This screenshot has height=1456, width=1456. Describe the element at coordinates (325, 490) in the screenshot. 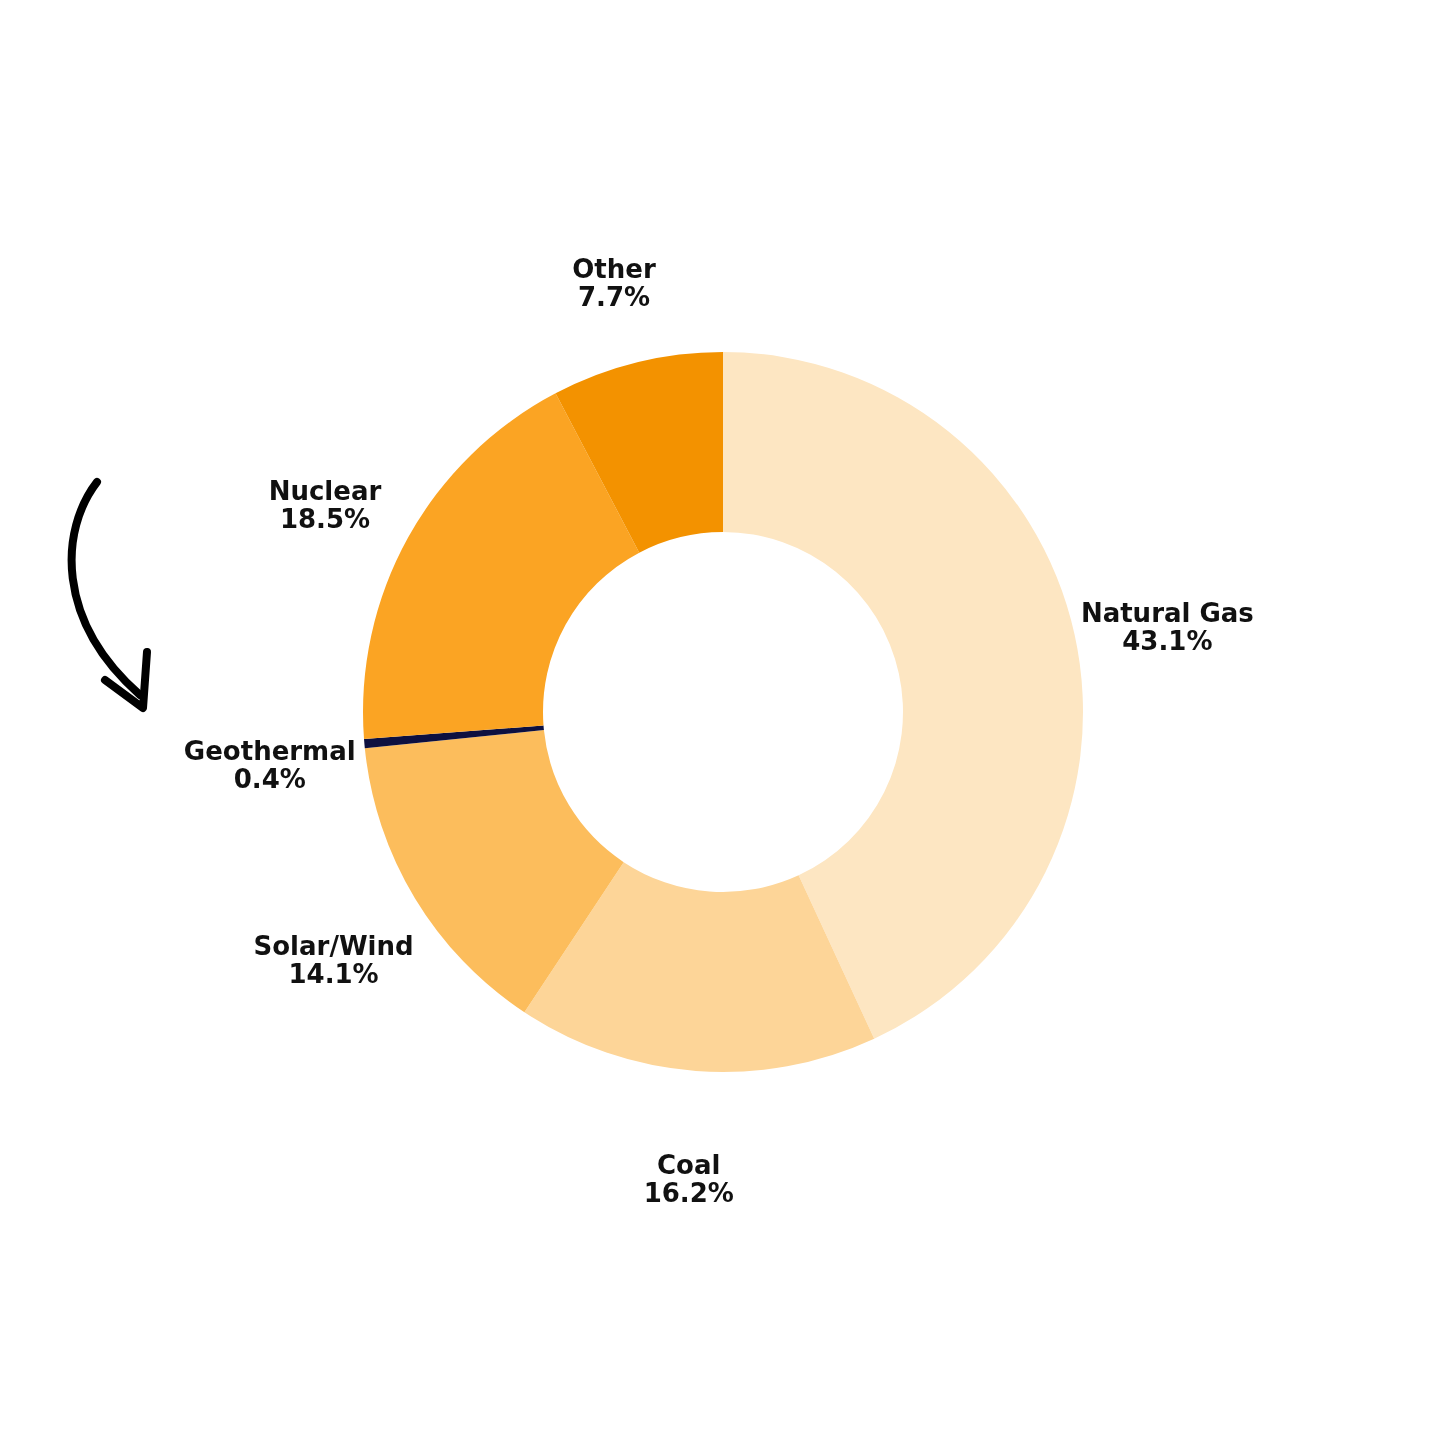

I see `slice-label: Nuclear` at that location.